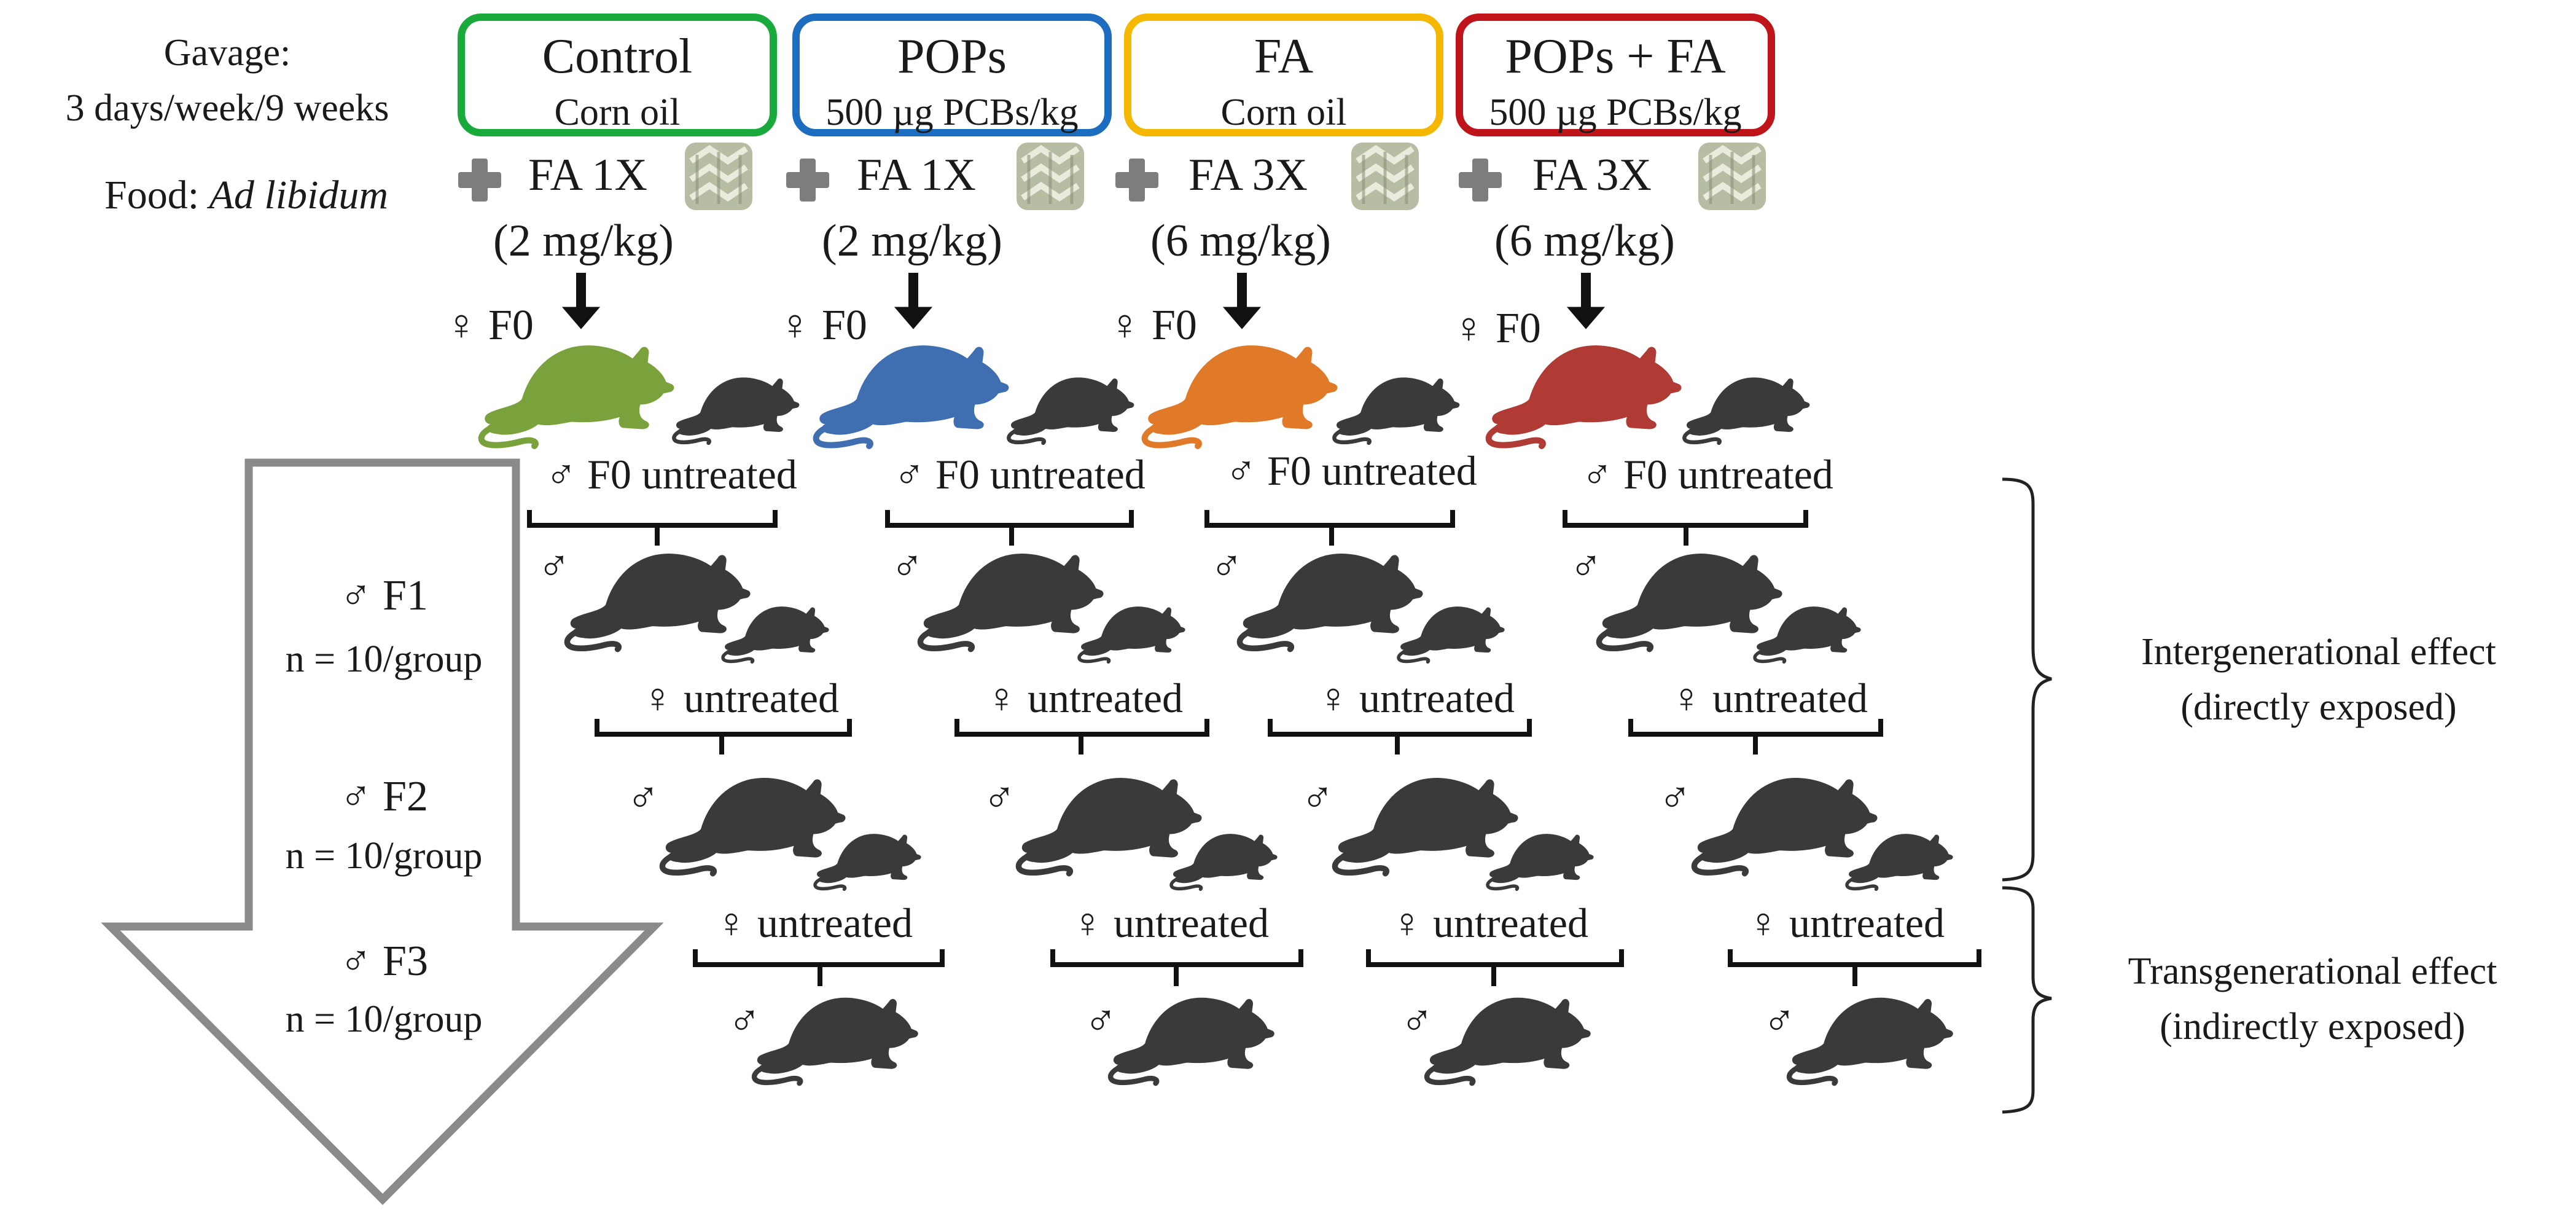 This screenshot has height=1219, width=2576. I want to click on f1-female-label-fa: ♀ untreated, so click(1416, 698).